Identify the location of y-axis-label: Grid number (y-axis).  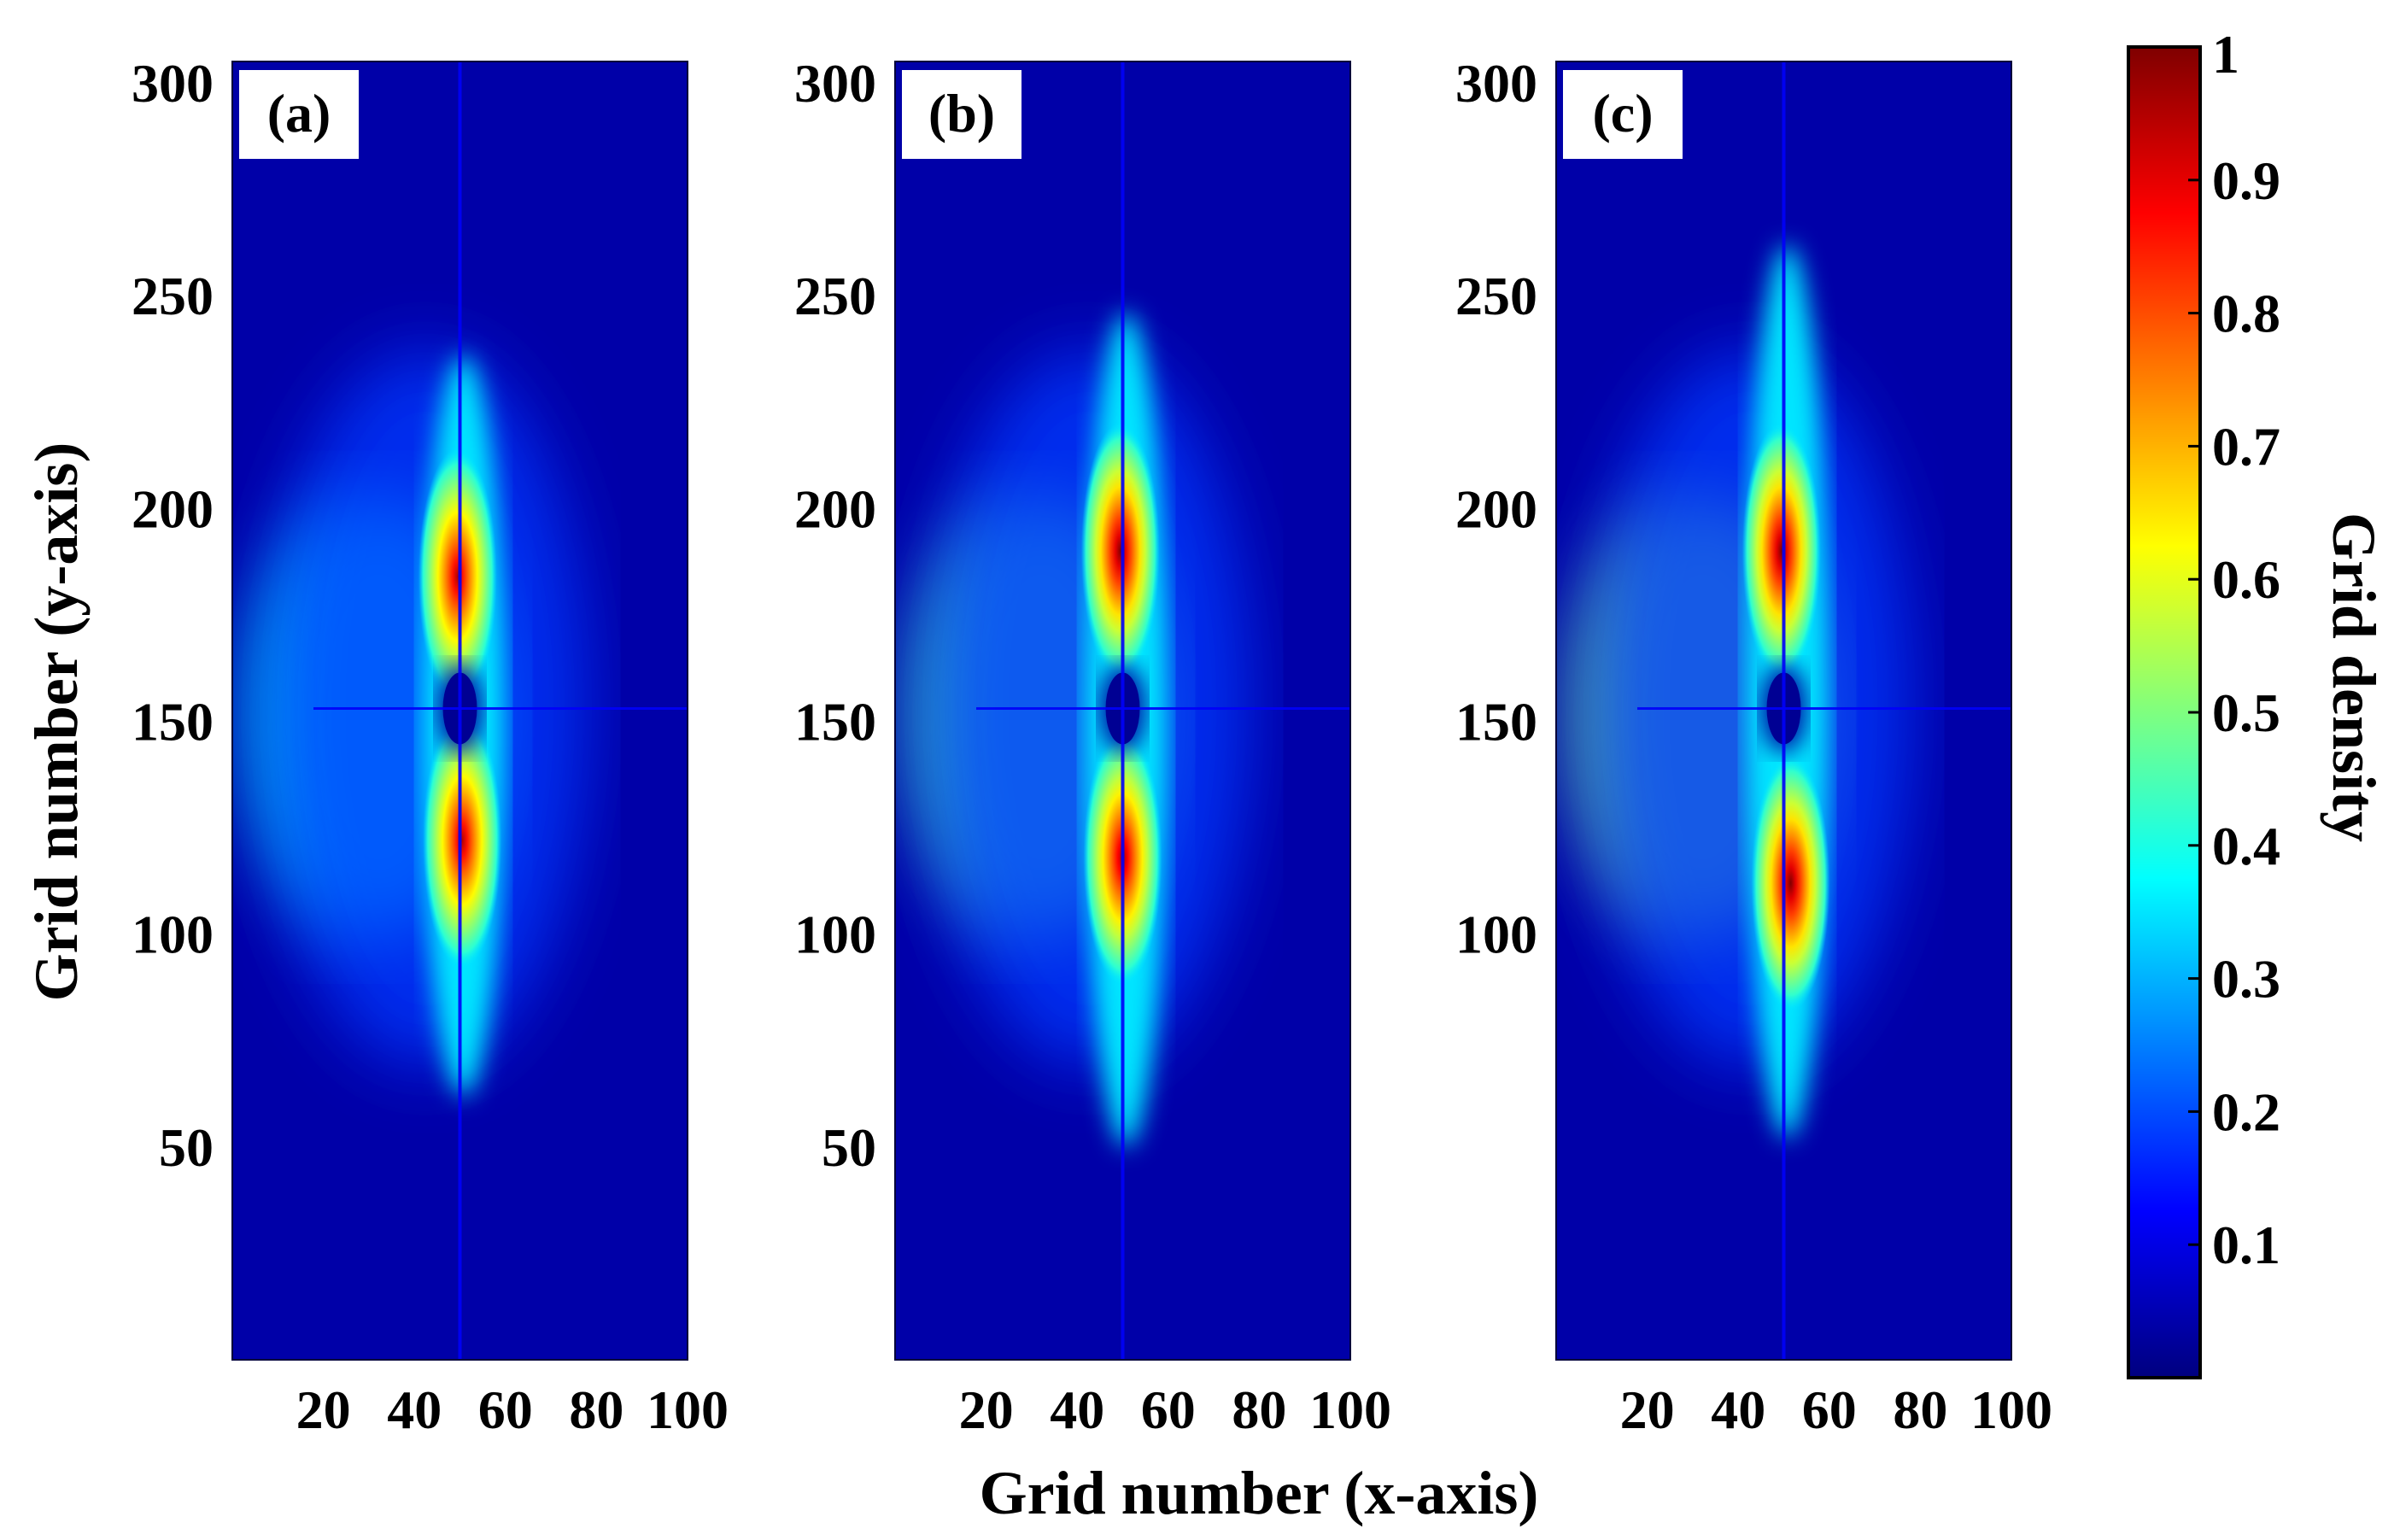
(57, 722).